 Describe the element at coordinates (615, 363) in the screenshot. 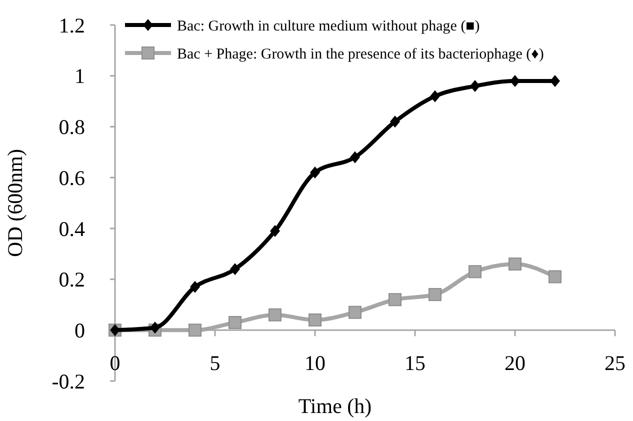

I see `x-tick-label: 25` at that location.